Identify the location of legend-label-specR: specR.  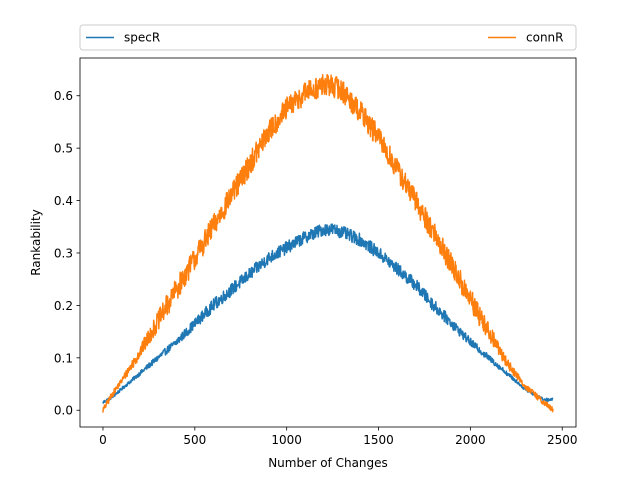
(142, 38).